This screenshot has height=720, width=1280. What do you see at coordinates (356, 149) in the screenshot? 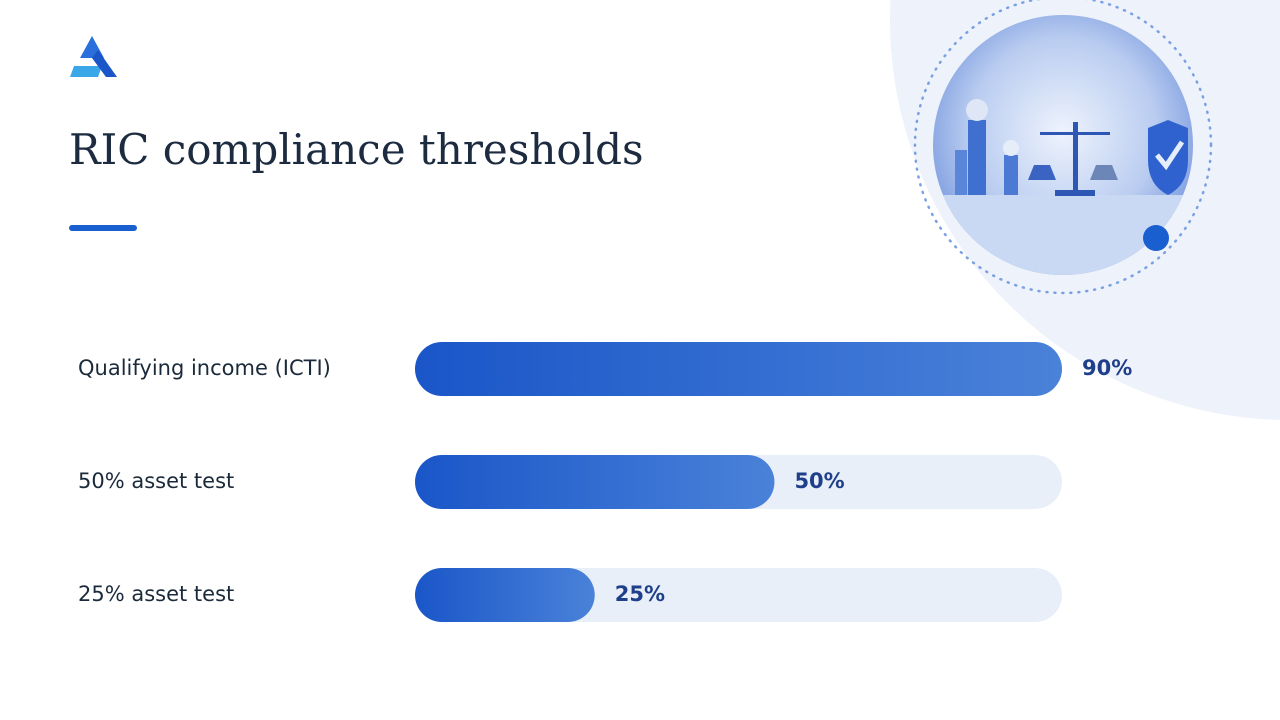
I see `chart-title: RIC compliance thresholds` at bounding box center [356, 149].